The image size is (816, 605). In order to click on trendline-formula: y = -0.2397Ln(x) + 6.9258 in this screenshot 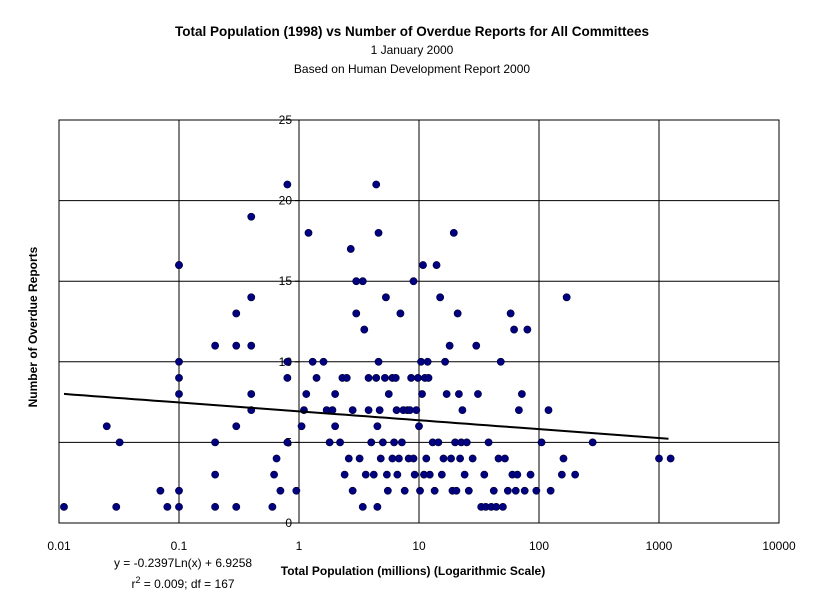, I will do `click(183, 563)`.